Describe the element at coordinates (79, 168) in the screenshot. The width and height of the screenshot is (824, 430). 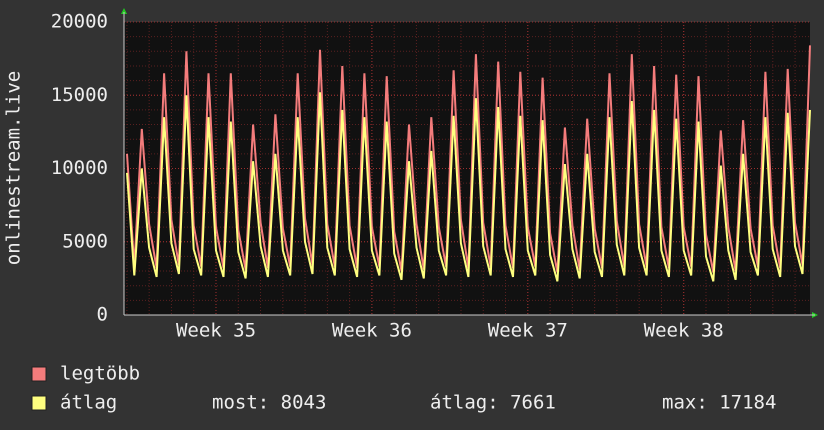
I see `y-tick-label: 10000` at that location.